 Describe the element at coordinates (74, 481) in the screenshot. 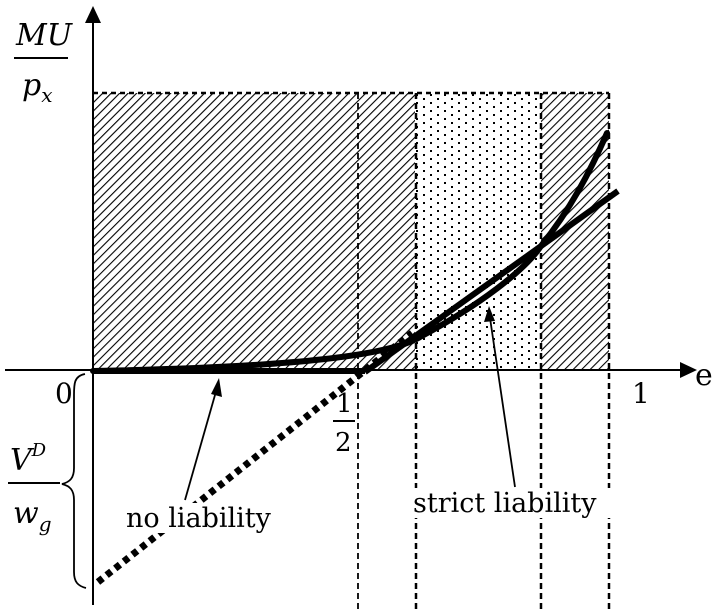

I see `brace` at that location.